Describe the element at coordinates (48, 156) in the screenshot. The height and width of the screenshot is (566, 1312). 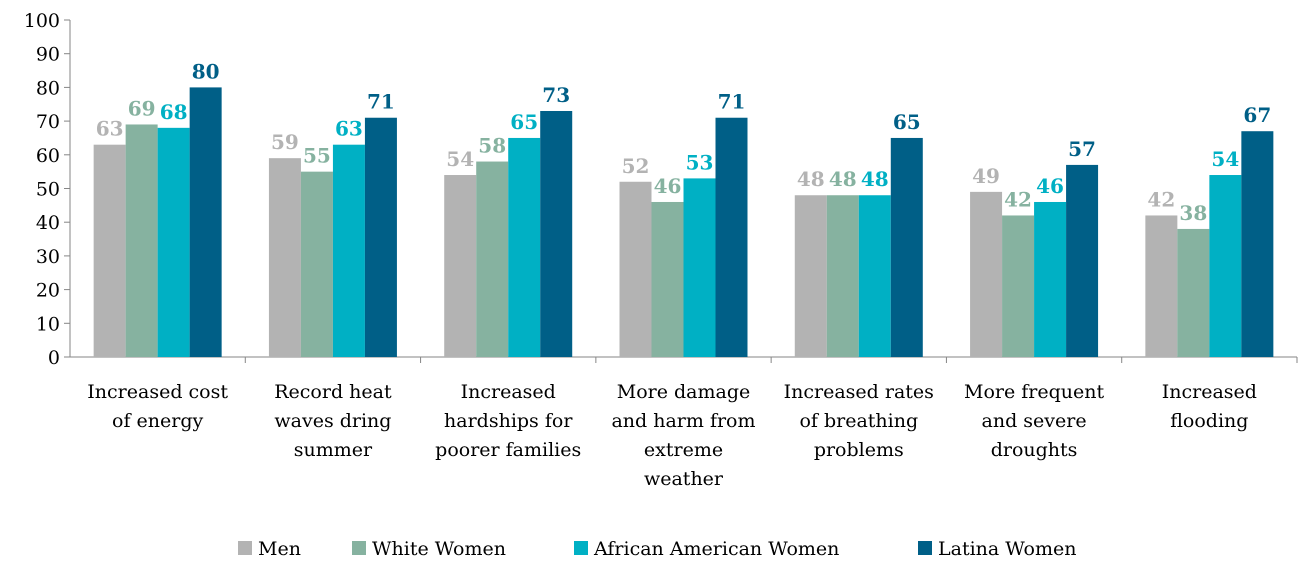
I see `y-tick-label: 60` at that location.